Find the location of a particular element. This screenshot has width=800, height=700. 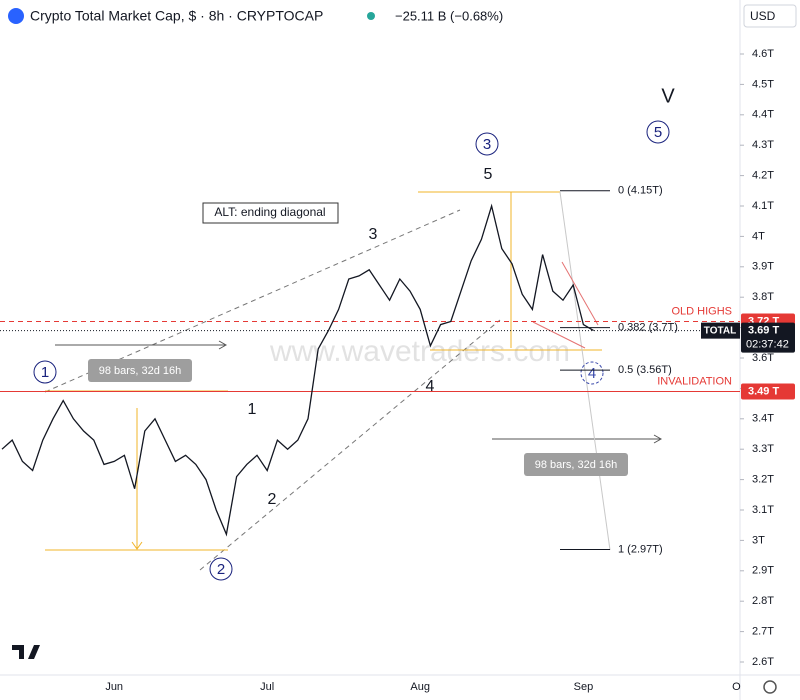

y-tick-label: 4.5T is located at coordinates (763, 84).